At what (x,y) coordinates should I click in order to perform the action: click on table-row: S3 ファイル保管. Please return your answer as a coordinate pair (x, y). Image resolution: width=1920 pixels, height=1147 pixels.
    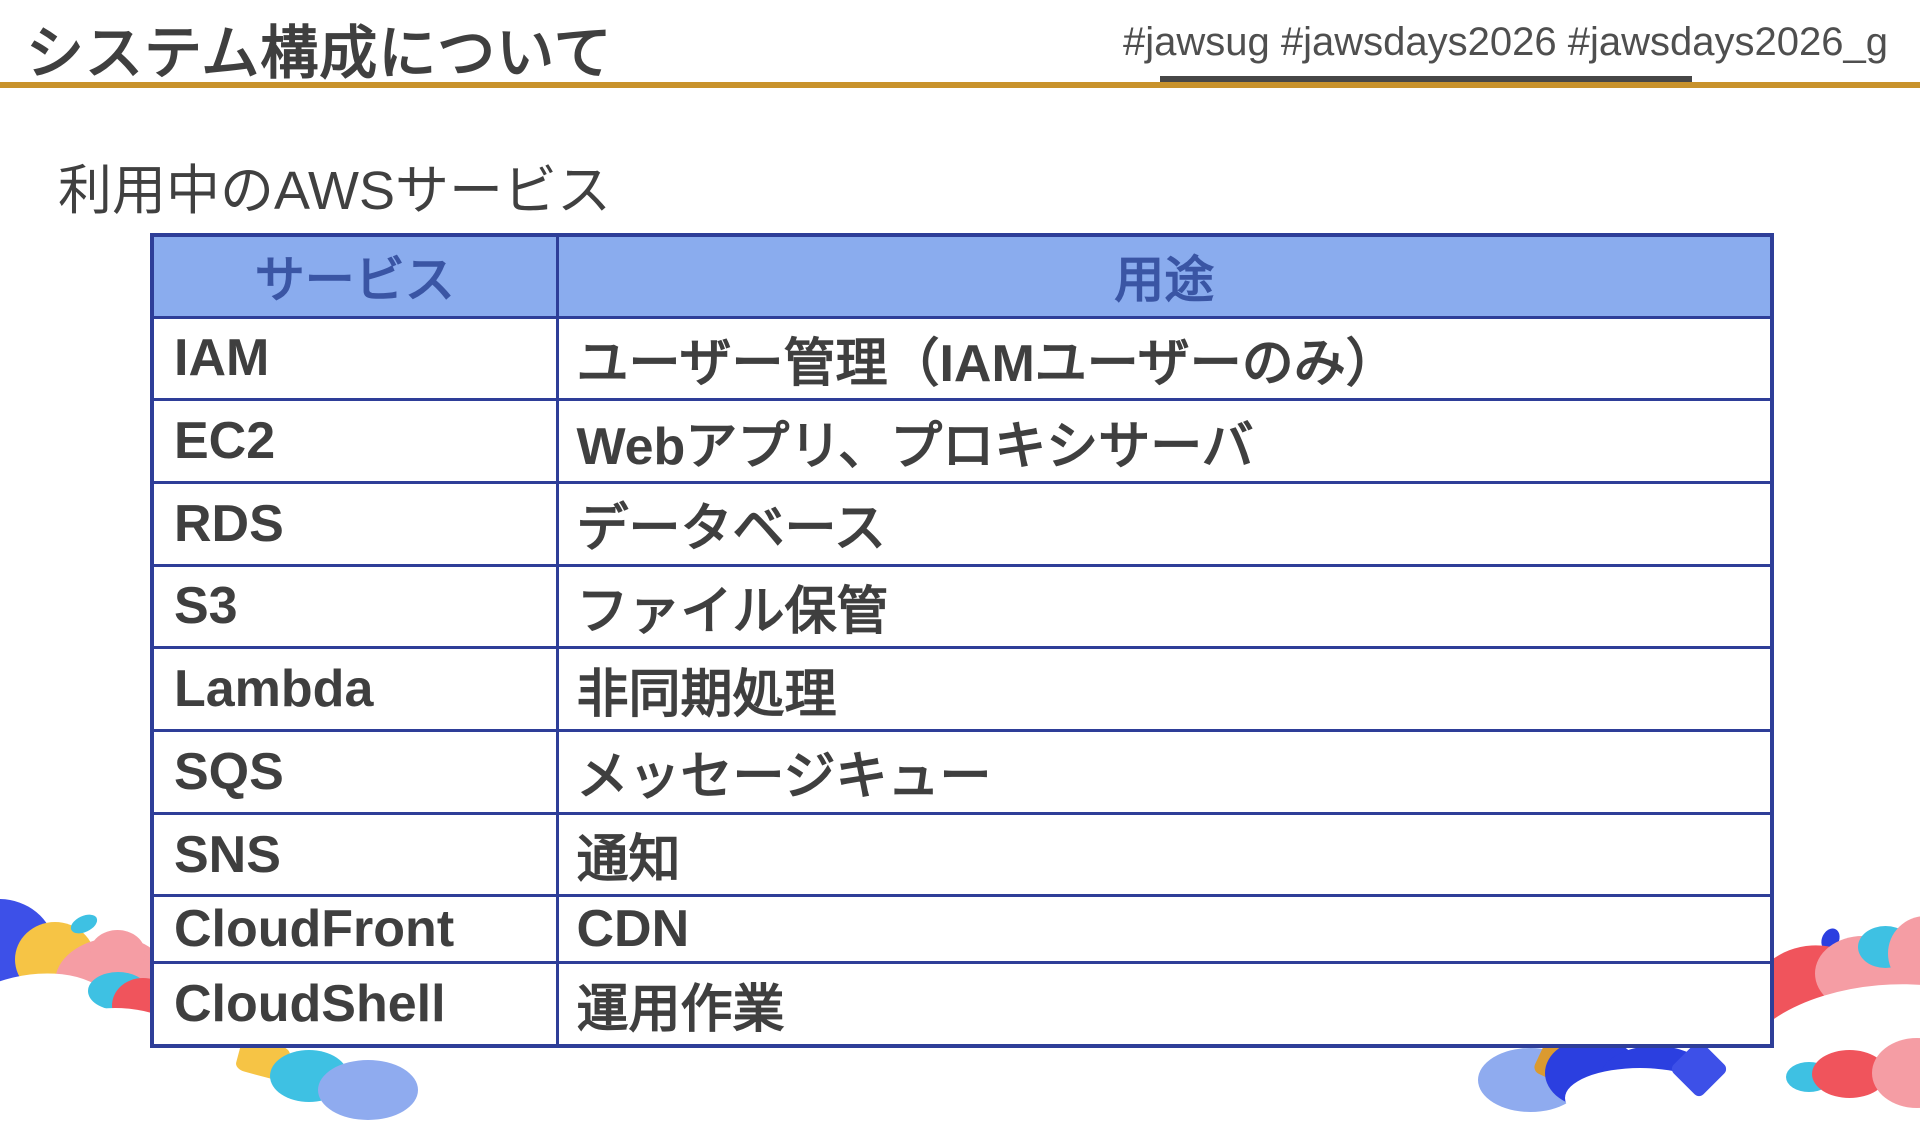
    Looking at the image, I should click on (962, 606).